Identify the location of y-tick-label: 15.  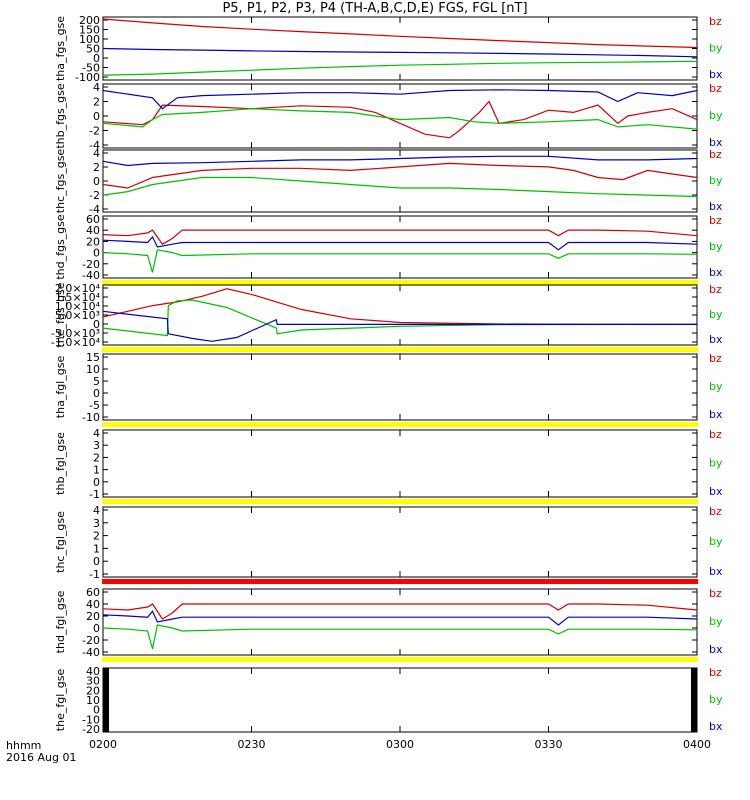
(93, 357).